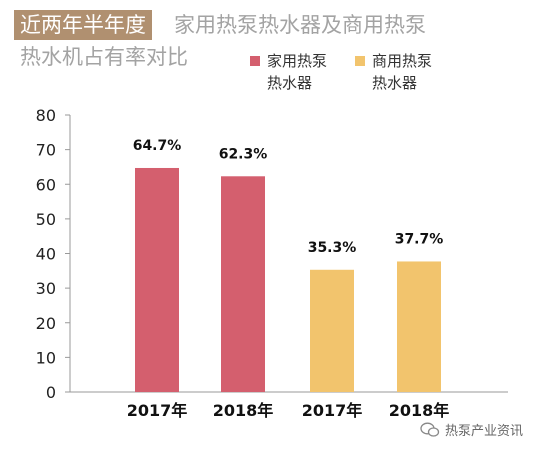 This screenshot has height=450, width=543. What do you see at coordinates (297, 72) in the screenshot?
I see `legend-label-household: 家用热泵热水器` at bounding box center [297, 72].